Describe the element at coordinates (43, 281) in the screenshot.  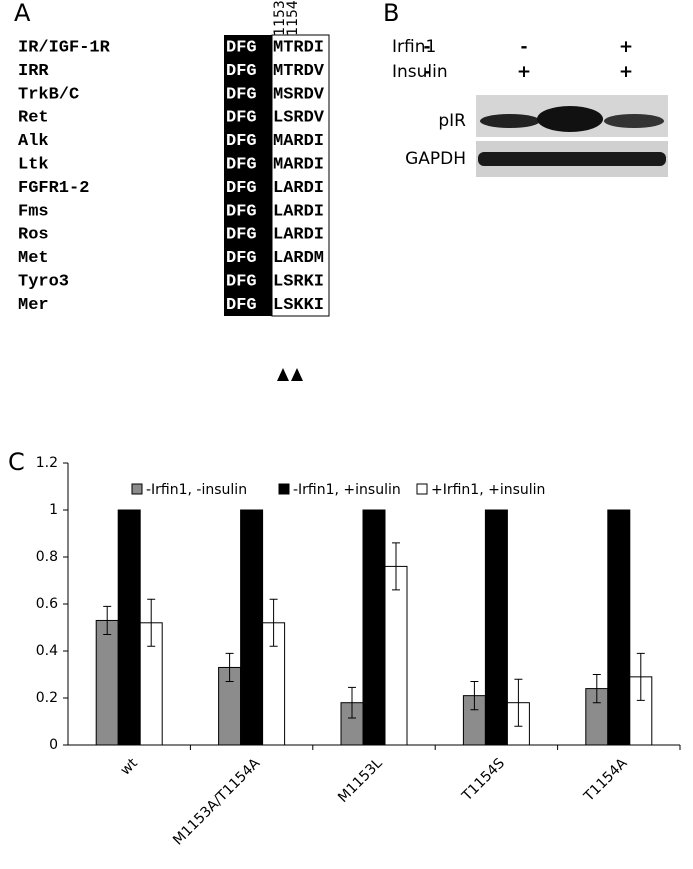
I see `kinase-name: Tyro3` at that location.